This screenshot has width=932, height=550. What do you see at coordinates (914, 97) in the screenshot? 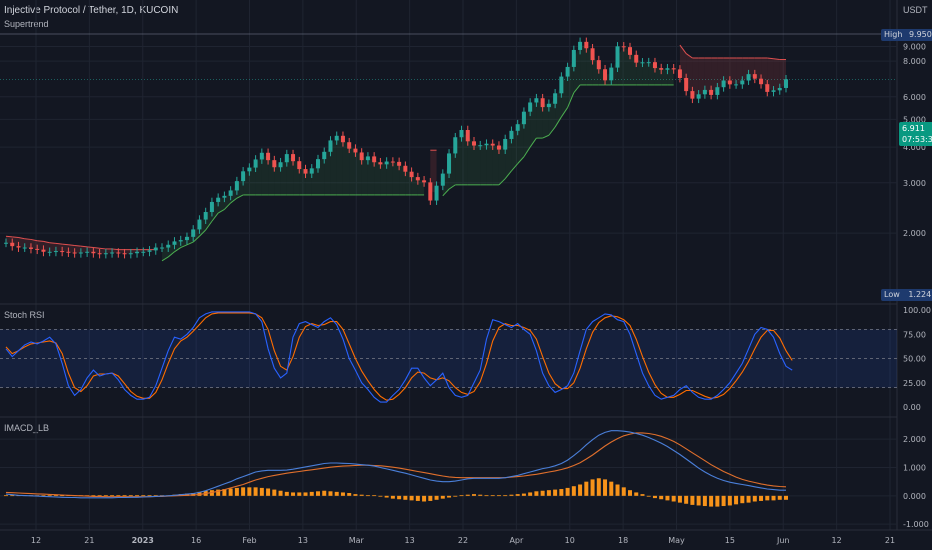
I see `price-tick-label: 6.000` at bounding box center [914, 97].